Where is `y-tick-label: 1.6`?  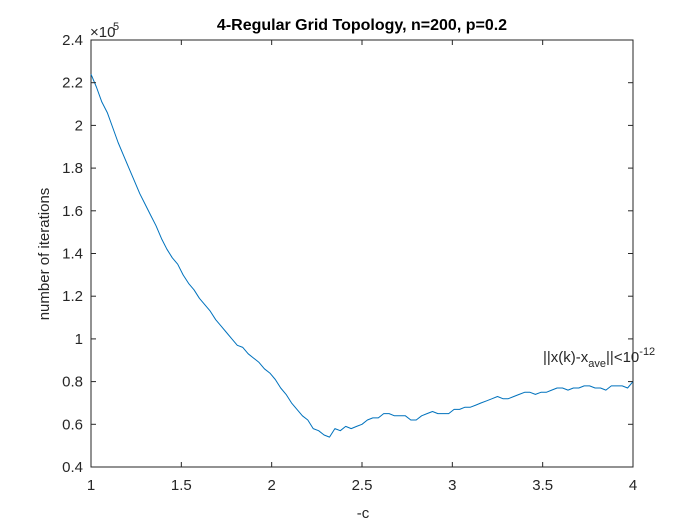 y-tick-label: 1.6 is located at coordinates (72, 211).